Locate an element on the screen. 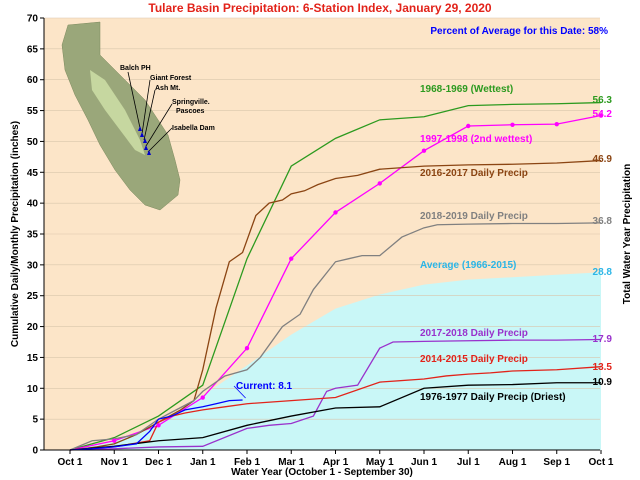  y-tick-label: 45 is located at coordinates (33, 173).